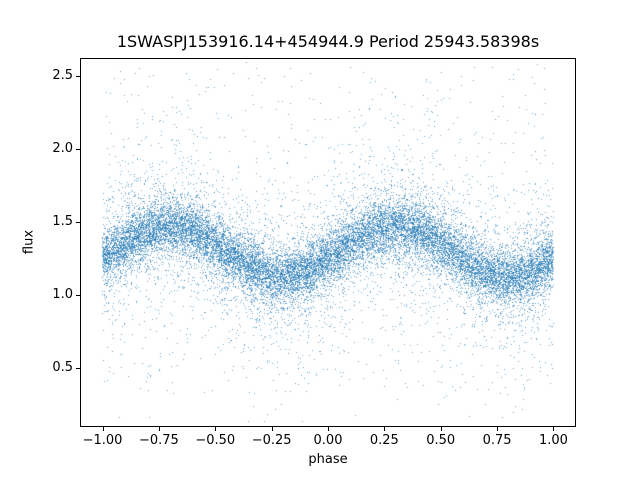 The height and width of the screenshot is (480, 640). What do you see at coordinates (102, 440) in the screenshot?
I see `x-tick-label: −1.00` at bounding box center [102, 440].